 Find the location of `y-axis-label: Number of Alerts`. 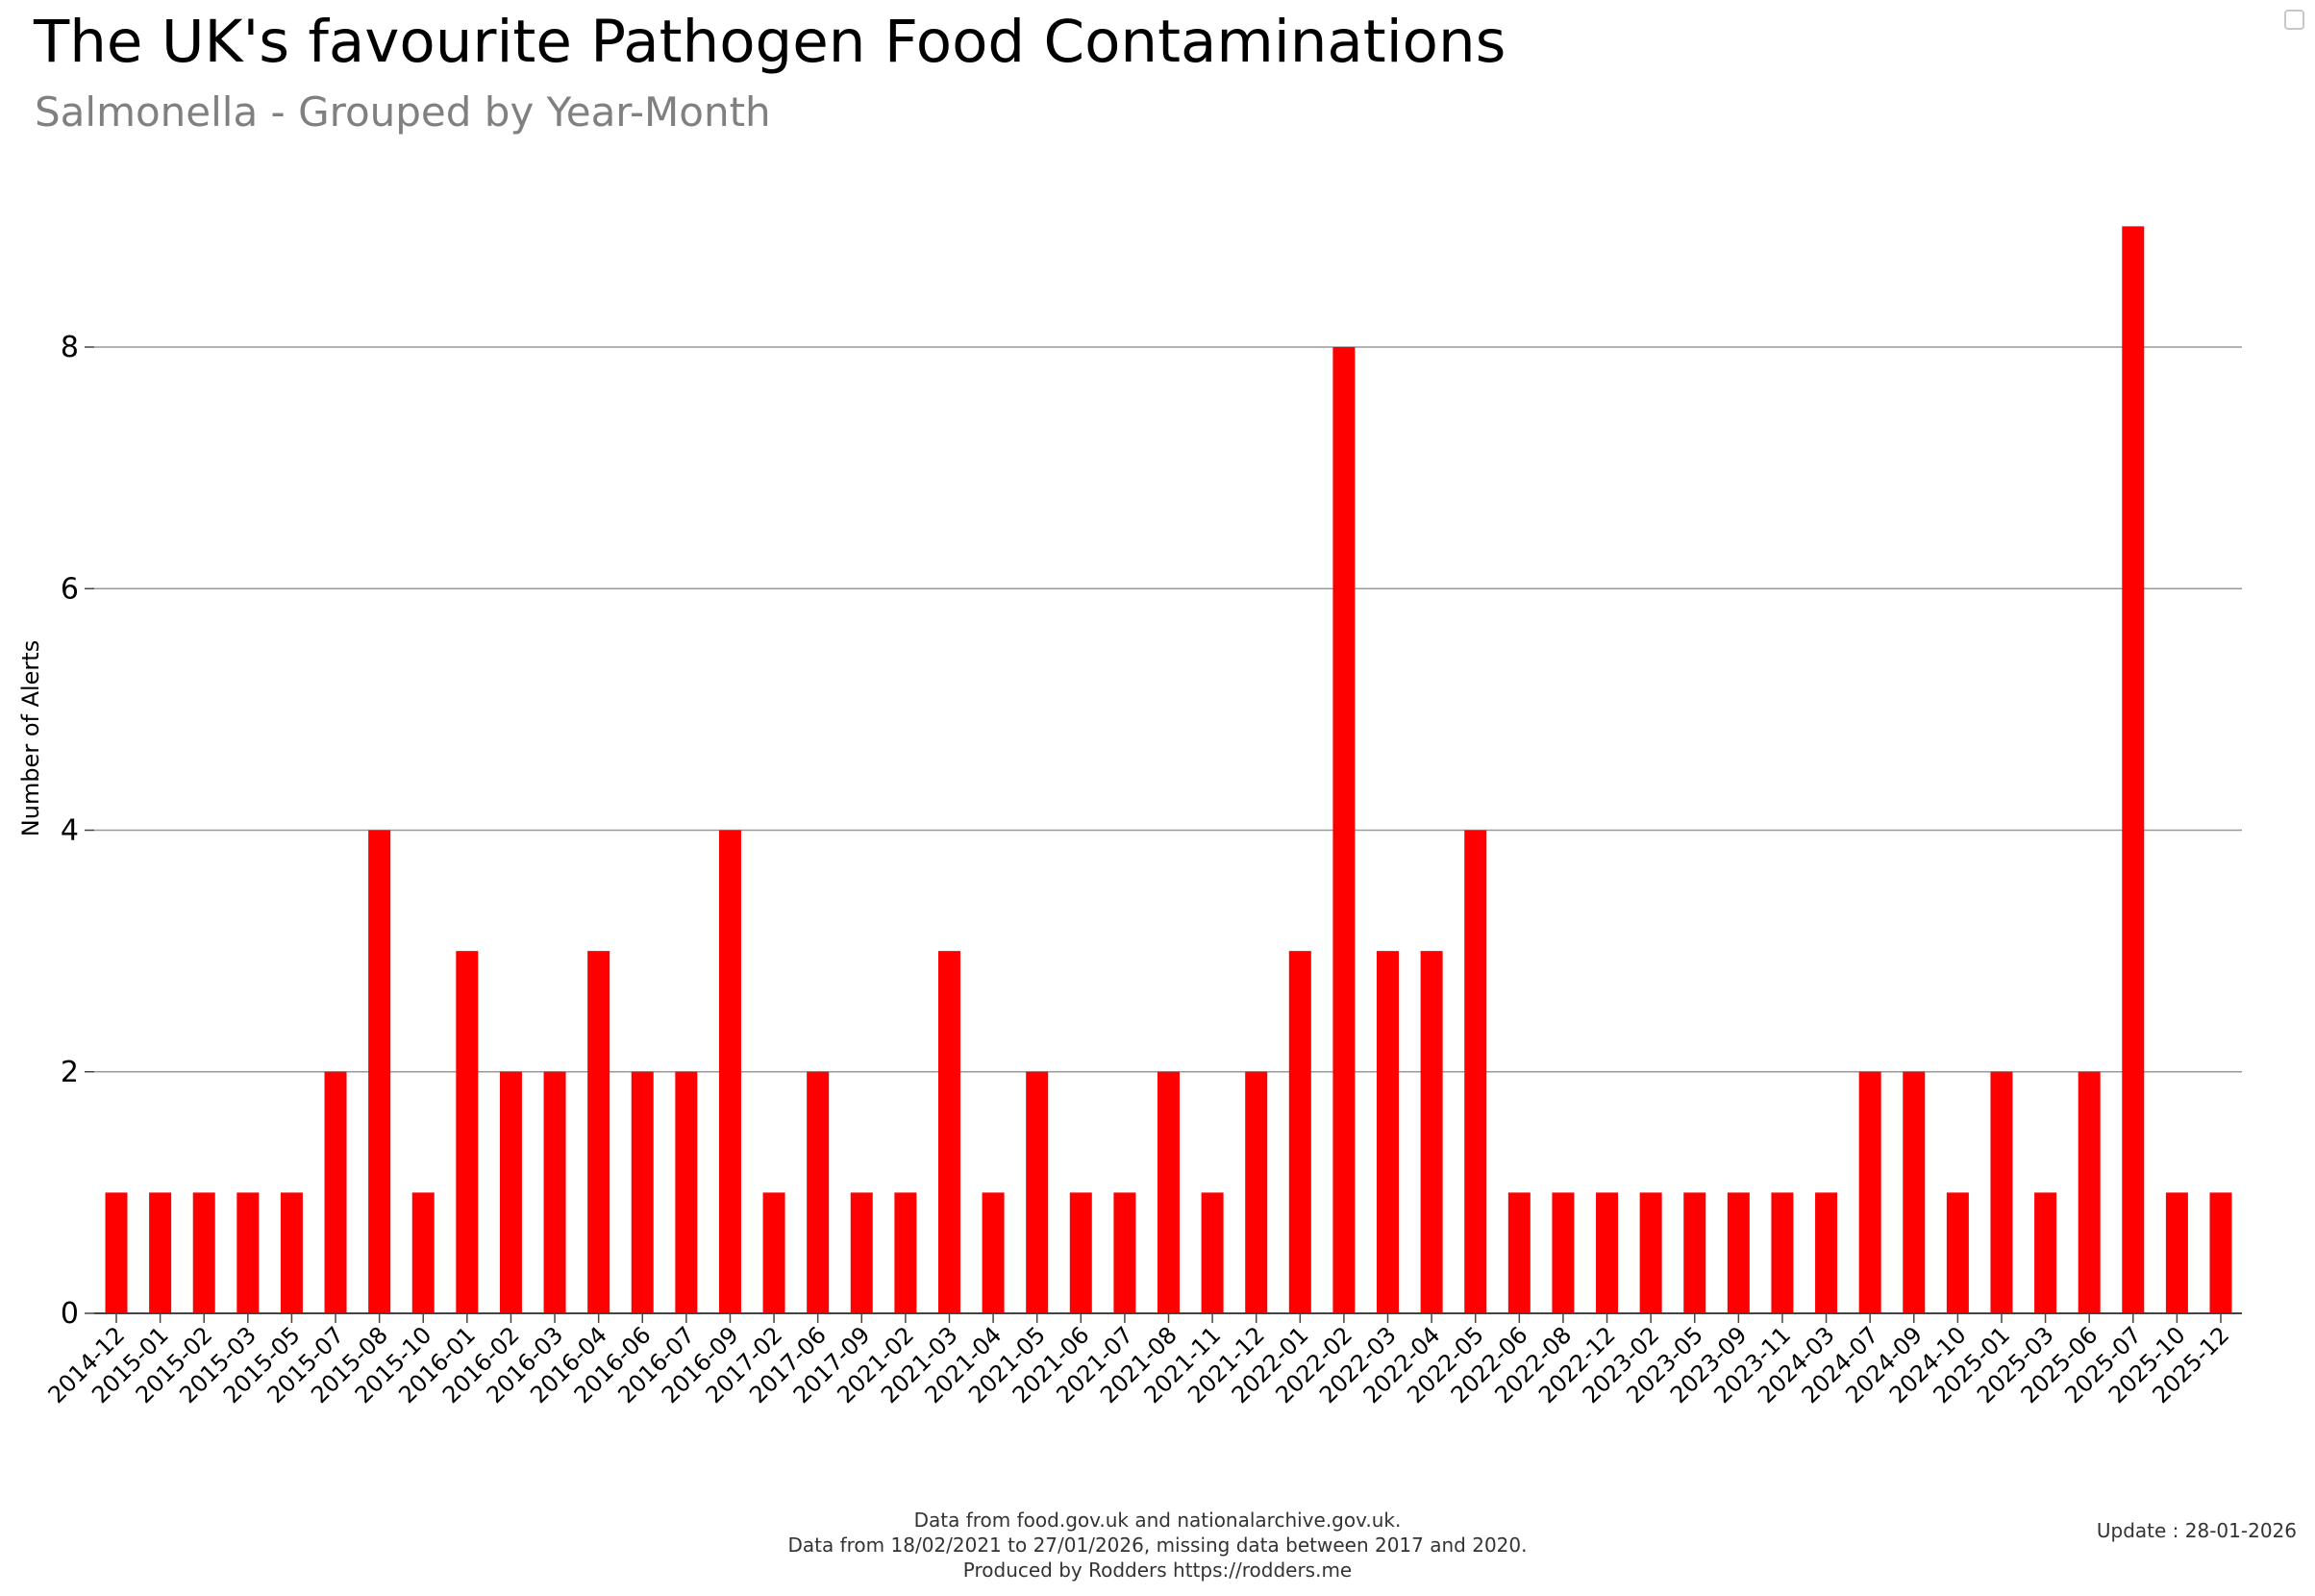

y-axis-label: Number of Alerts is located at coordinates (30, 738).